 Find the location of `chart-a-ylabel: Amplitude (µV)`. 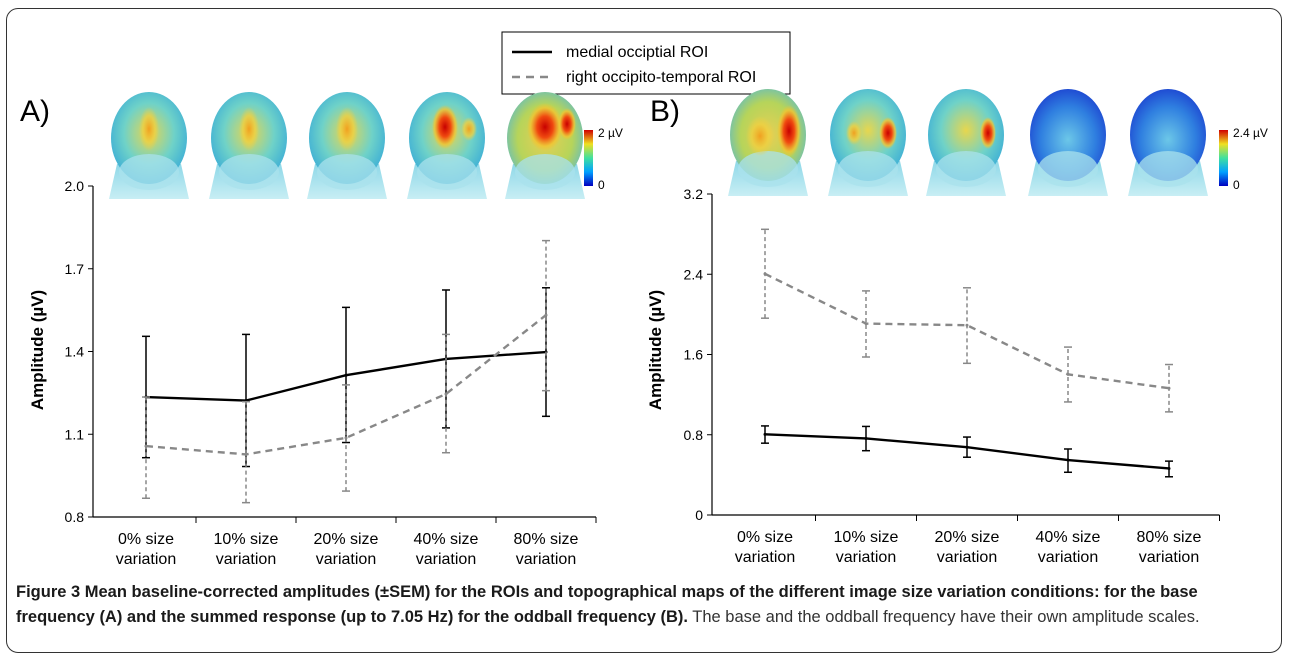

chart-a-ylabel: Amplitude (µV) is located at coordinates (37, 350).